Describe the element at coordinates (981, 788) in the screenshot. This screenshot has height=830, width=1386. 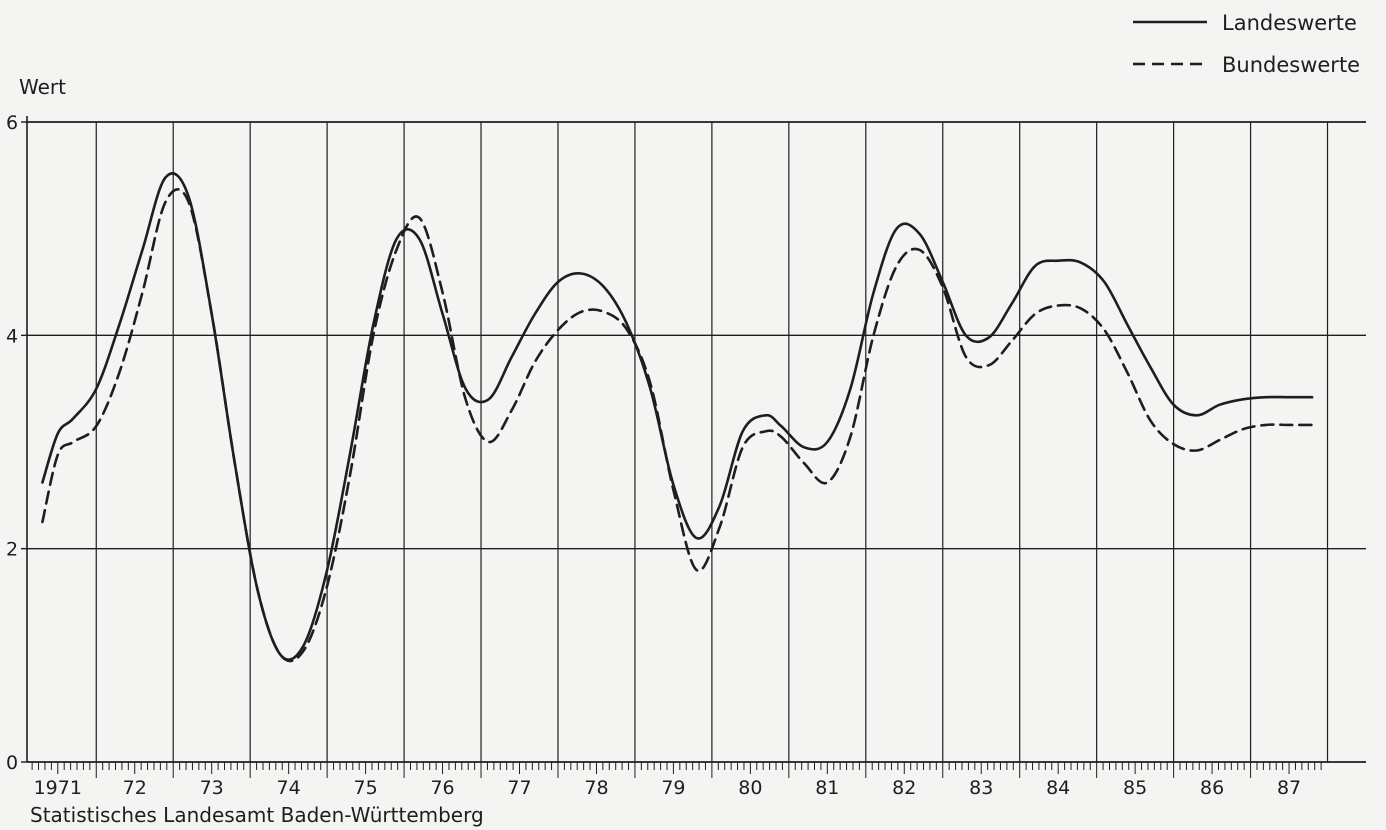
I see `x-tick-label: 83` at that location.